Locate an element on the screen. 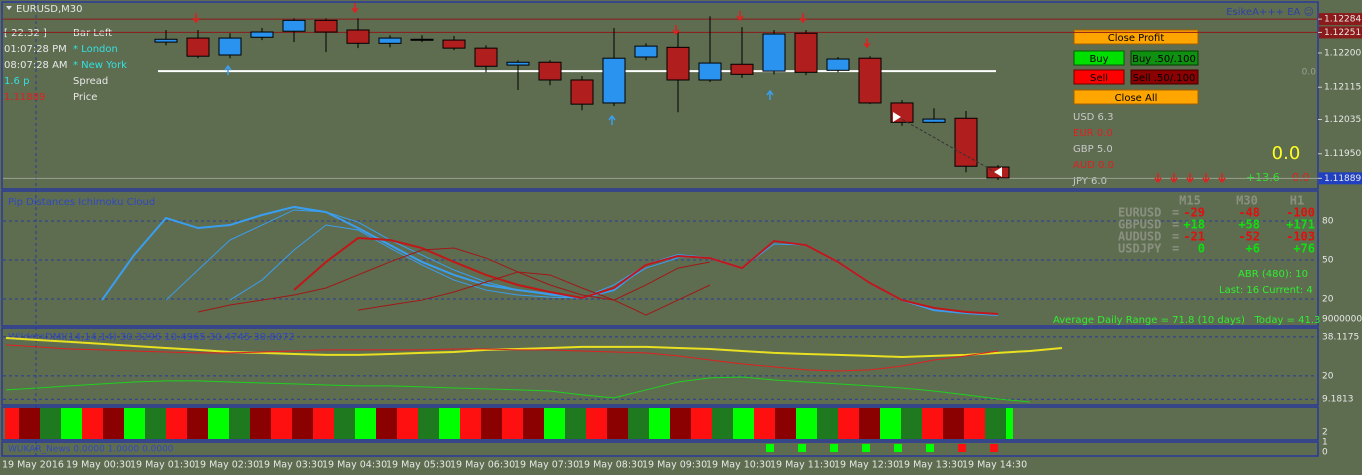 This screenshot has height=475, width=1362. button-label: Close Profit is located at coordinates (1136, 38).